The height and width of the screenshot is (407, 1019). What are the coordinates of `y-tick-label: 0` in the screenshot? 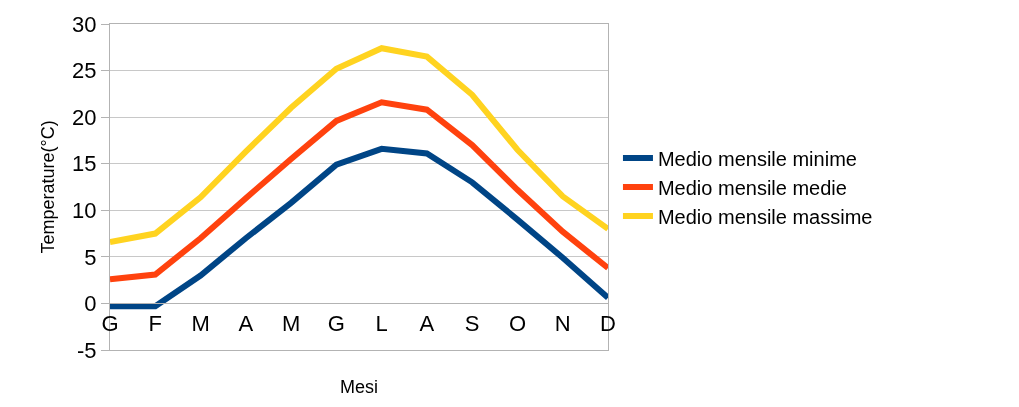 It's located at (90, 304).